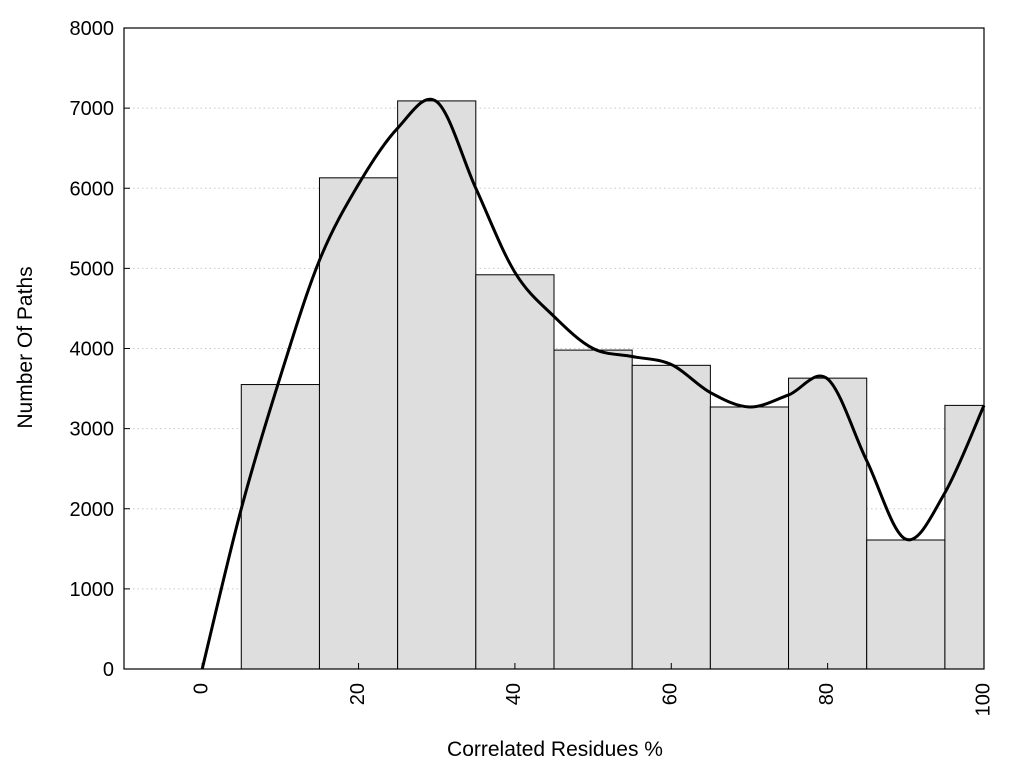  I want to click on y-tick-label: 1000, so click(92, 590).